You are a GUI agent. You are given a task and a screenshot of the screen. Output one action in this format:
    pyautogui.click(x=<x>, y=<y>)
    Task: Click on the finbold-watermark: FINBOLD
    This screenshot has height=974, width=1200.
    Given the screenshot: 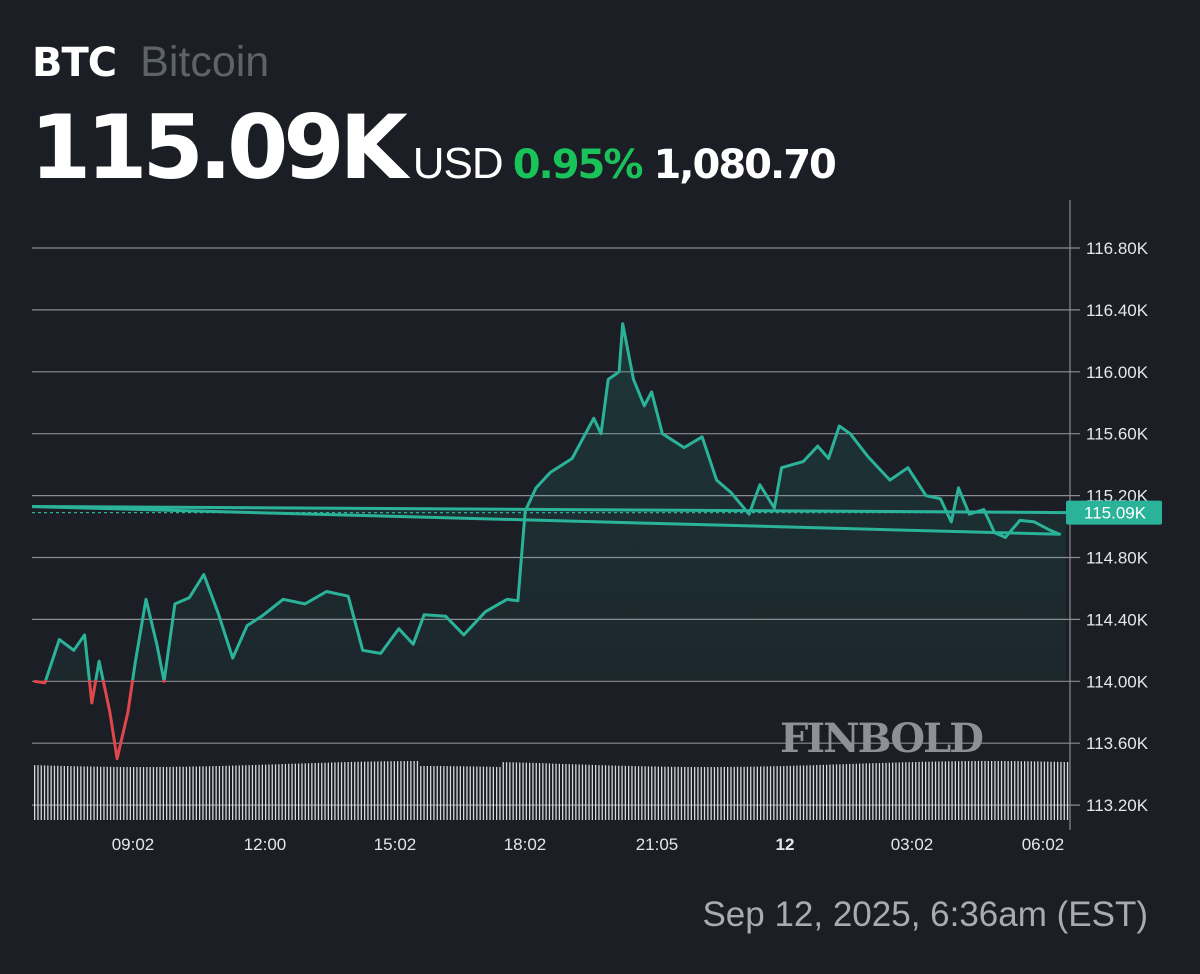 What is the action you would take?
    pyautogui.click(x=881, y=738)
    